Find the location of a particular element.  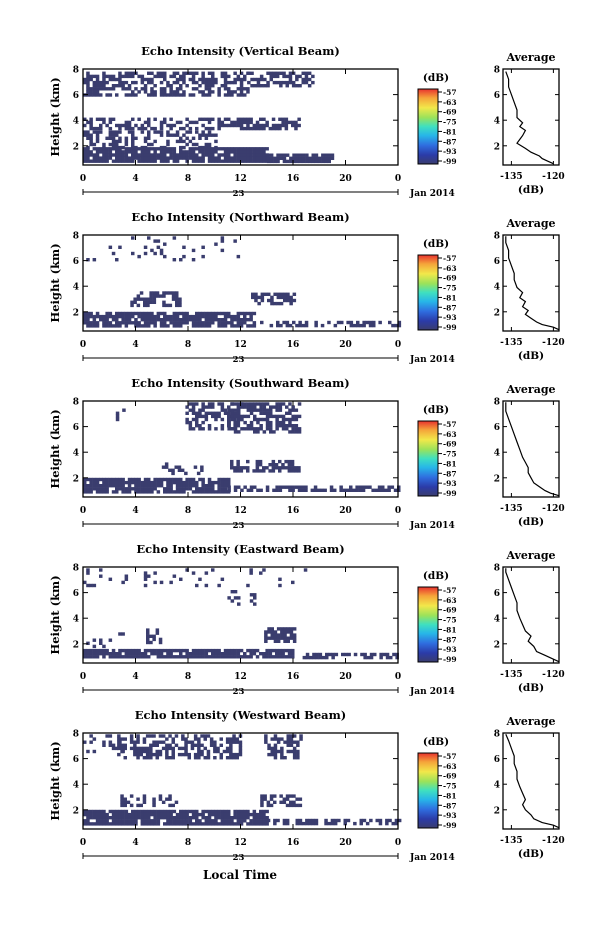

colorbar-tick-label: -81 is located at coordinates (450, 131).